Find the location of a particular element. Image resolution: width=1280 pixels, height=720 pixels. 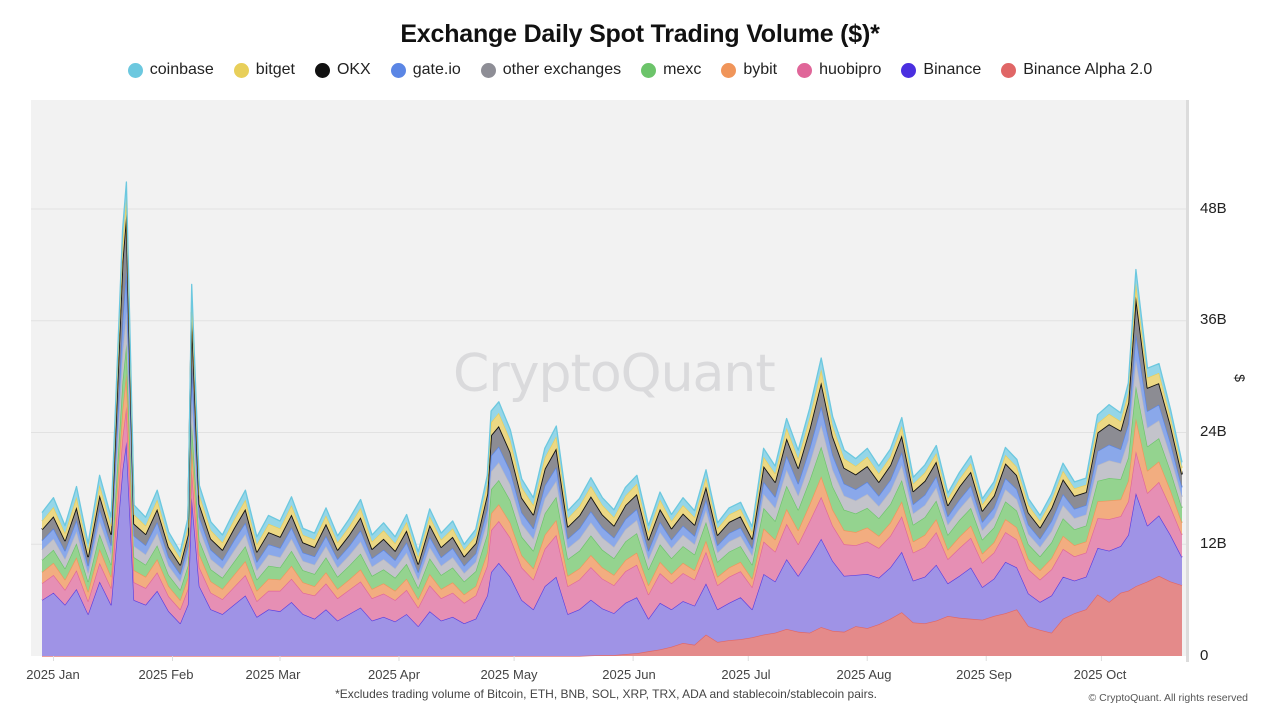

x-tick-label: 2025 Jul is located at coordinates (746, 674).